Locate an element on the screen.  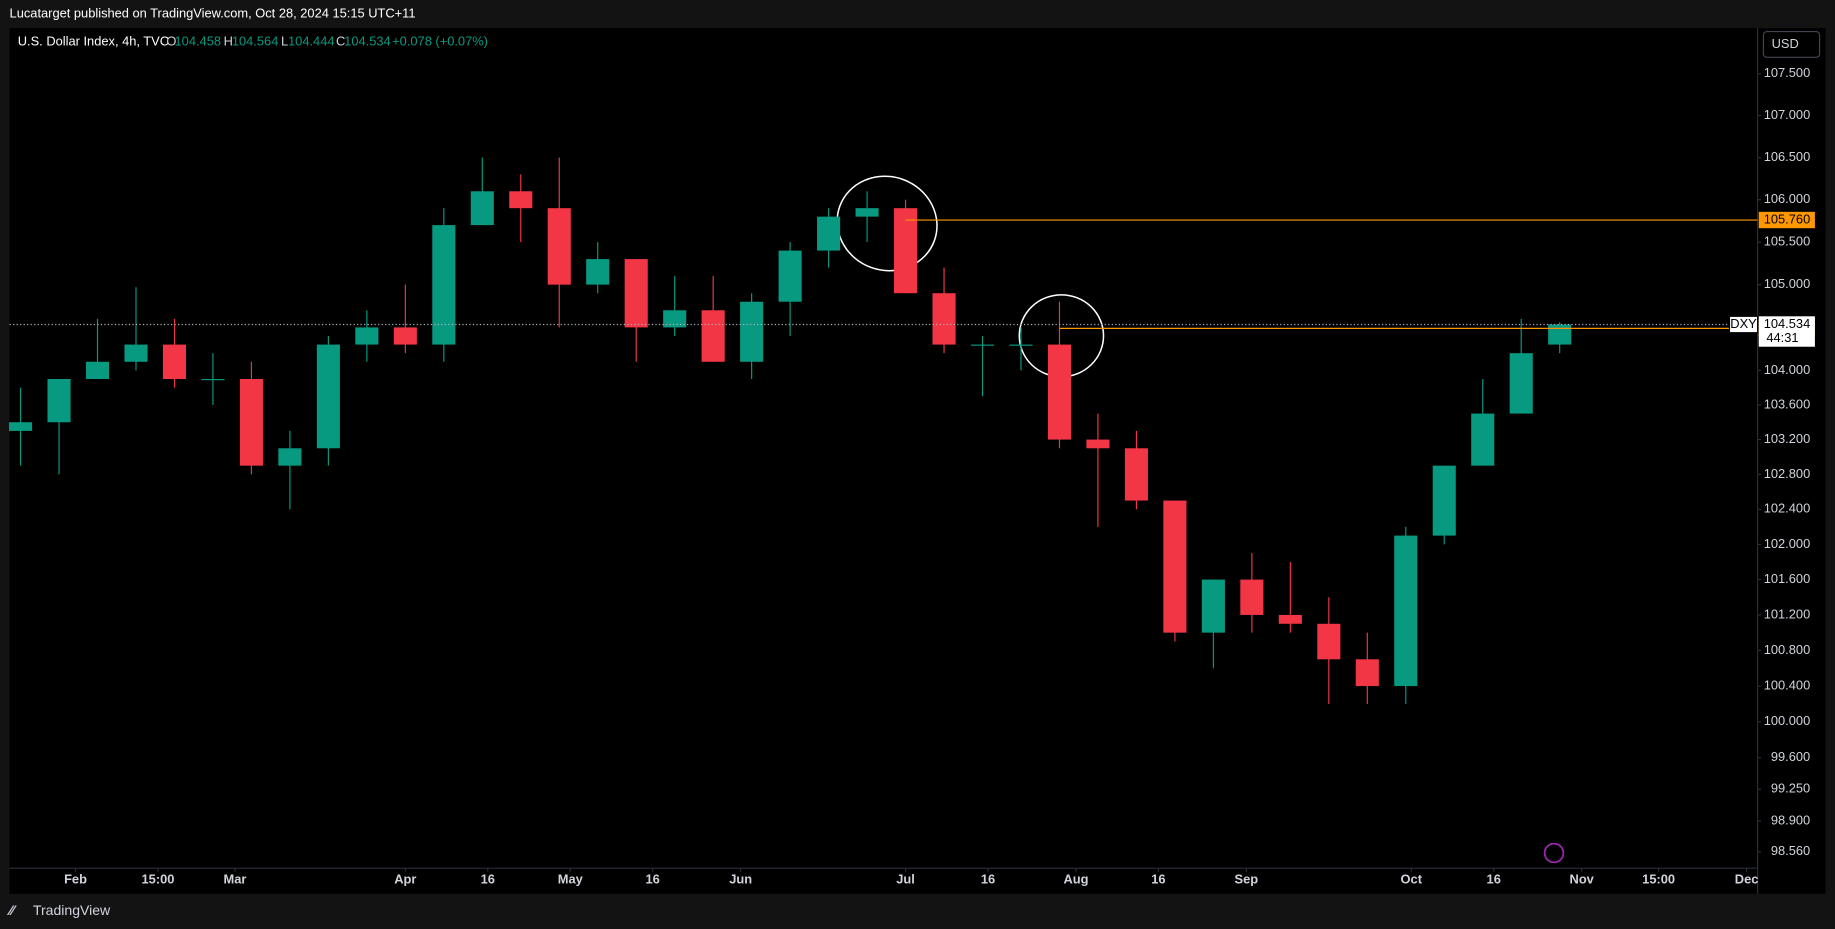
x-tick-label: Feb is located at coordinates (75, 878).